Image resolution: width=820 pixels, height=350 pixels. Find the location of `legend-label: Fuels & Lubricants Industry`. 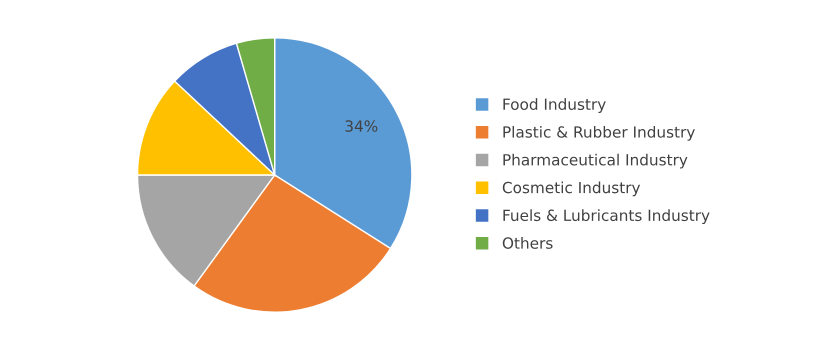

legend-label: Fuels & Lubricants Industry is located at coordinates (606, 216).